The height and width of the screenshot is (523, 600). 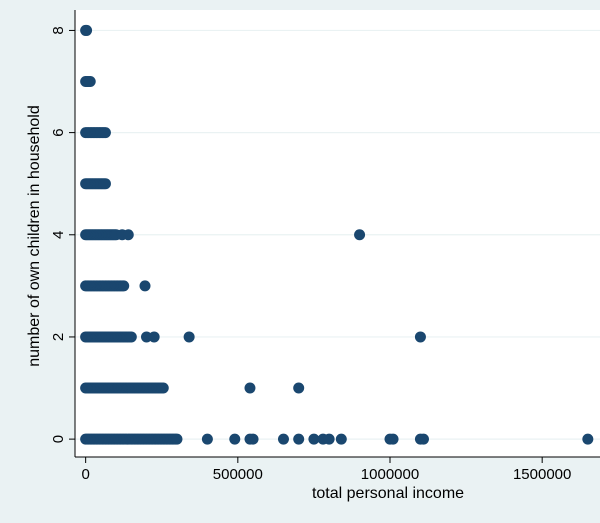 What do you see at coordinates (390, 474) in the screenshot?
I see `x-tick-label-2: 1000000` at bounding box center [390, 474].